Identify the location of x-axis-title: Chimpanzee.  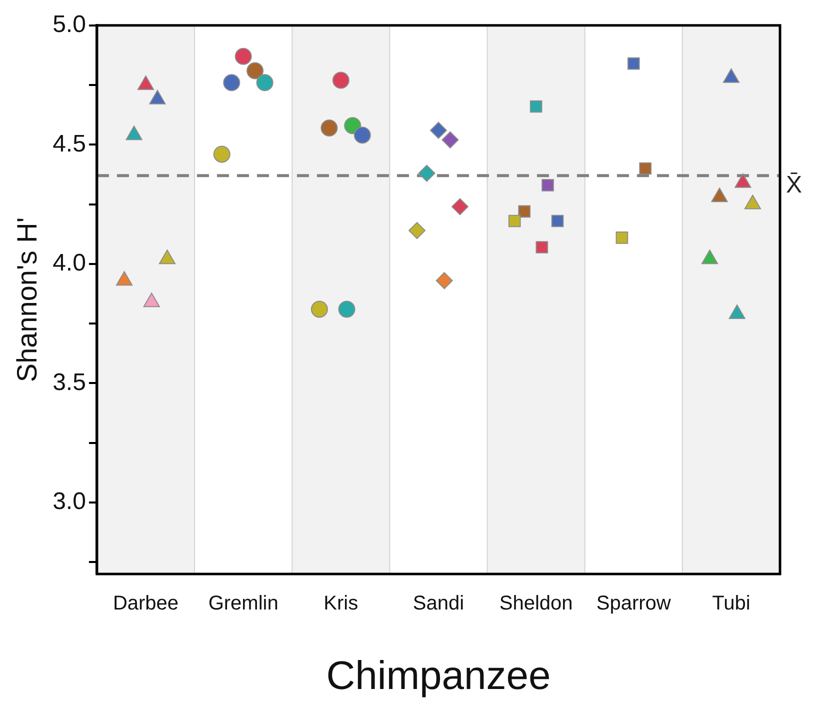
(438, 676).